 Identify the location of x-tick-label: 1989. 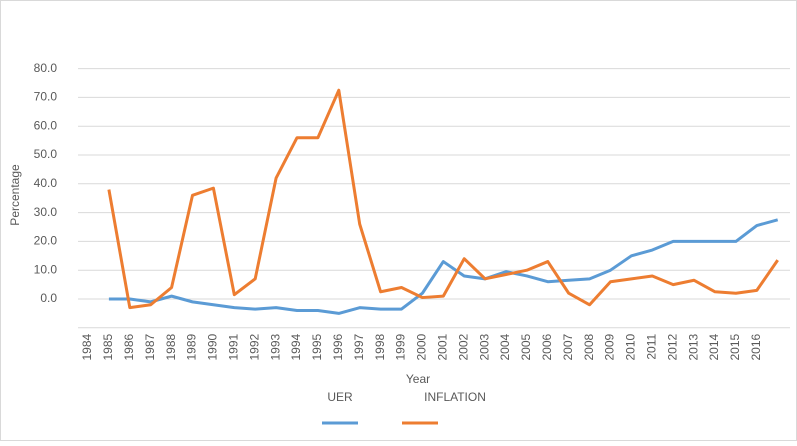
(192, 346).